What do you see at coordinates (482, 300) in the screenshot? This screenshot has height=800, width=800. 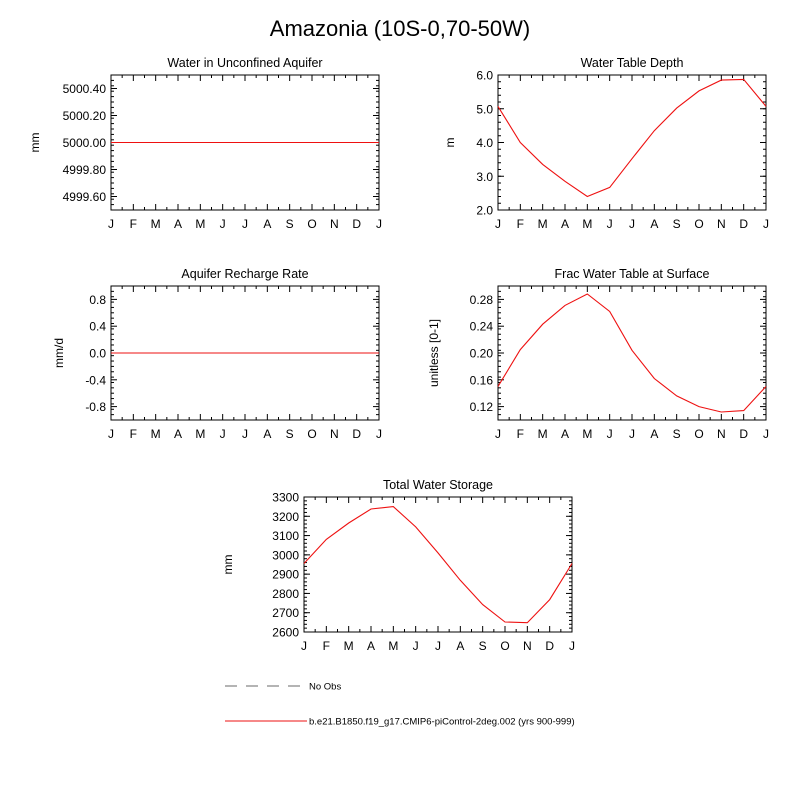 I see `y-tick-label: 0.28` at bounding box center [482, 300].